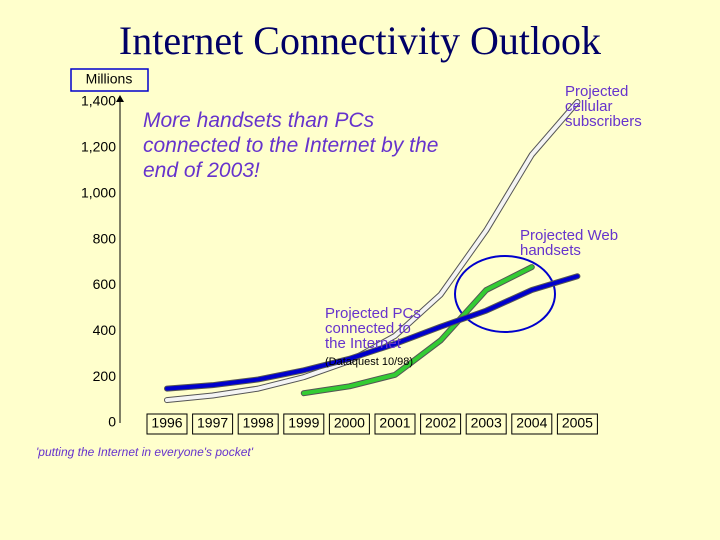  Describe the element at coordinates (505, 294) in the screenshot. I see `highlight-ellipse` at that location.